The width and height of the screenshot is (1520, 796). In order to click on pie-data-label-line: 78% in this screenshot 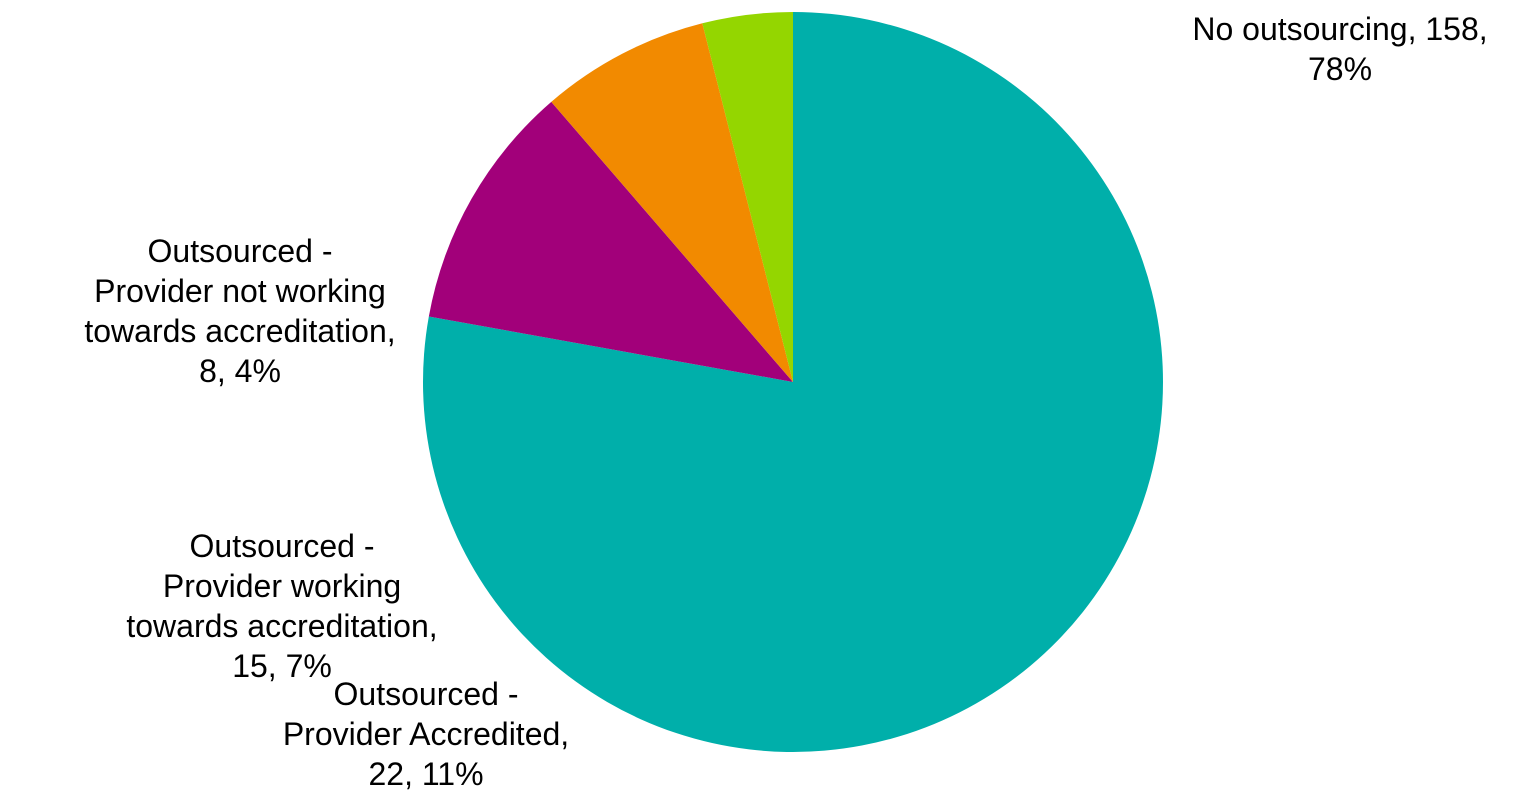, I will do `click(1340, 69)`.